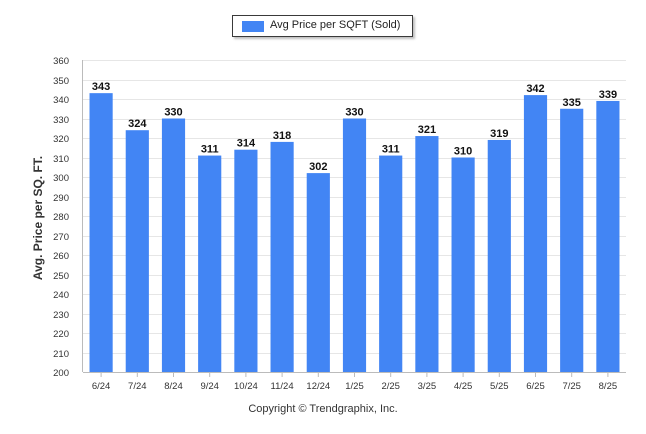  I want to click on x-tick-label: 7/25, so click(571, 386).